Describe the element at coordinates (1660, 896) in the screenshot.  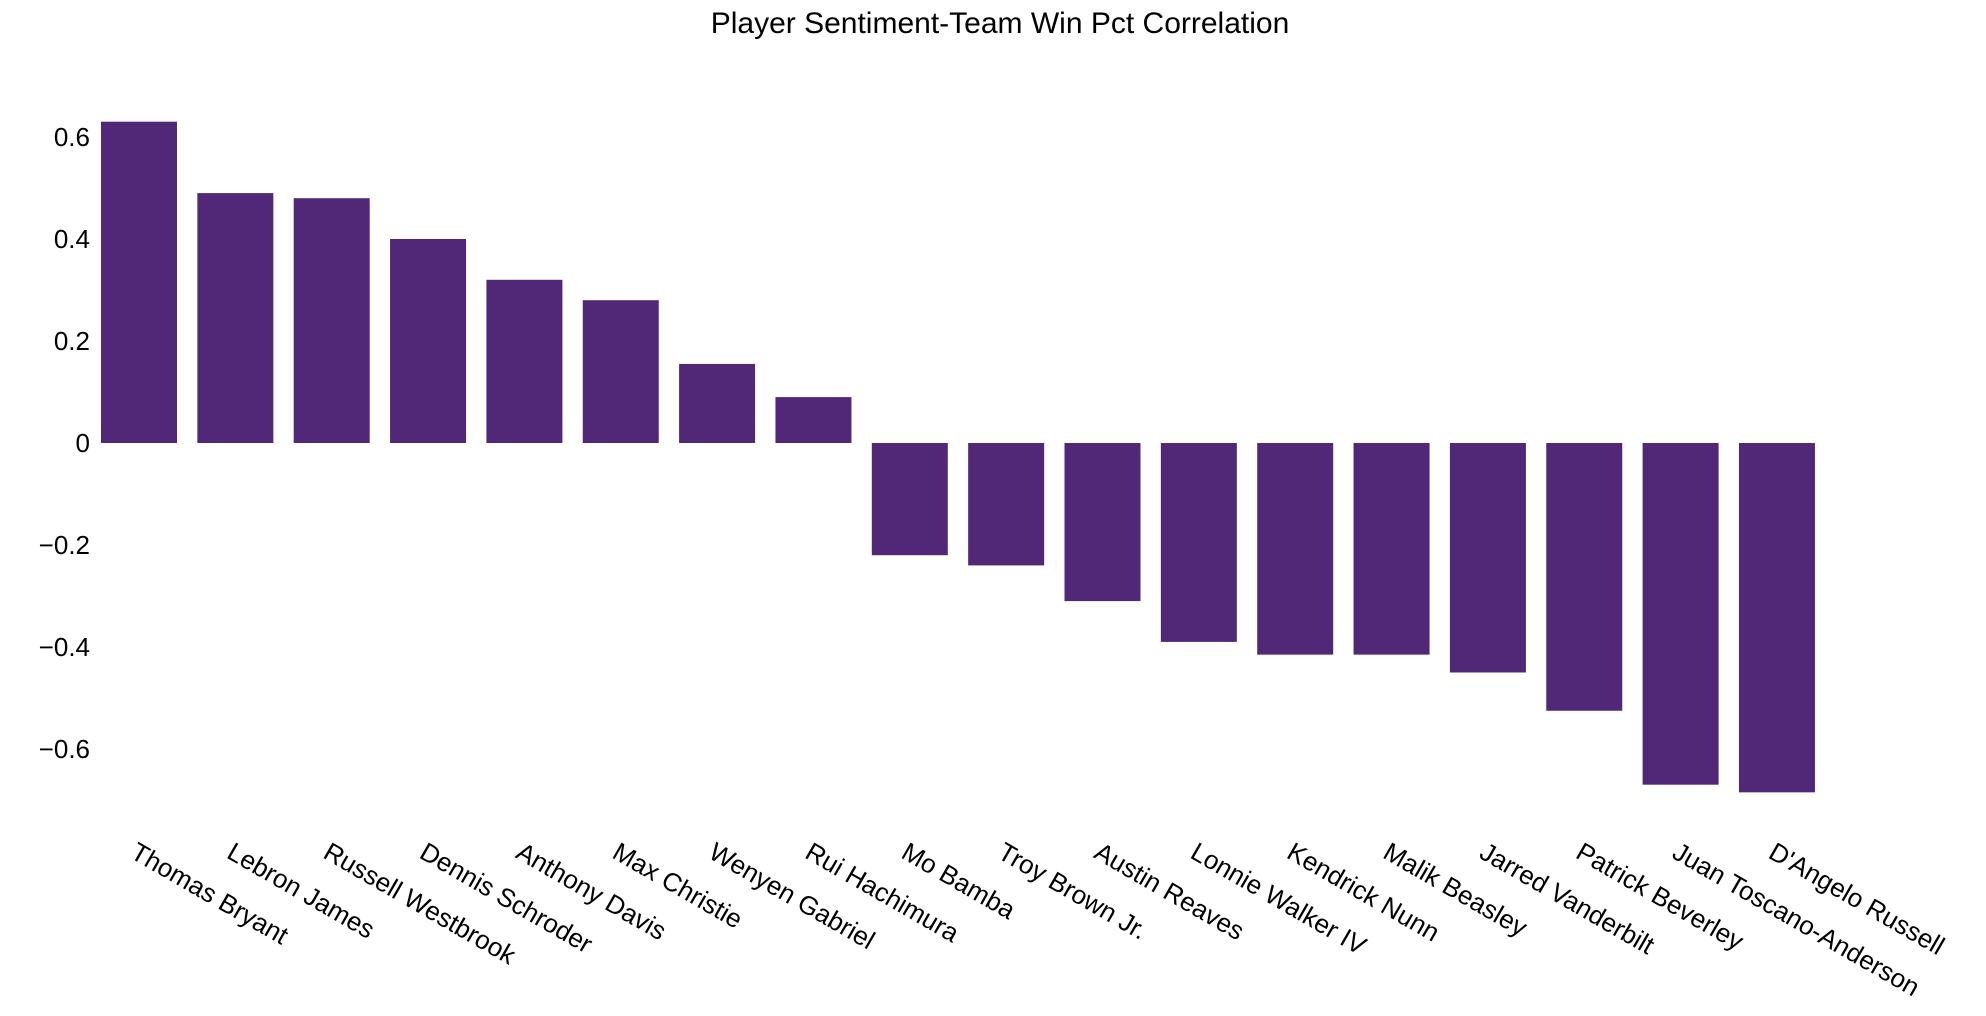
I see `x-tick-label: Patrick Beverley` at that location.